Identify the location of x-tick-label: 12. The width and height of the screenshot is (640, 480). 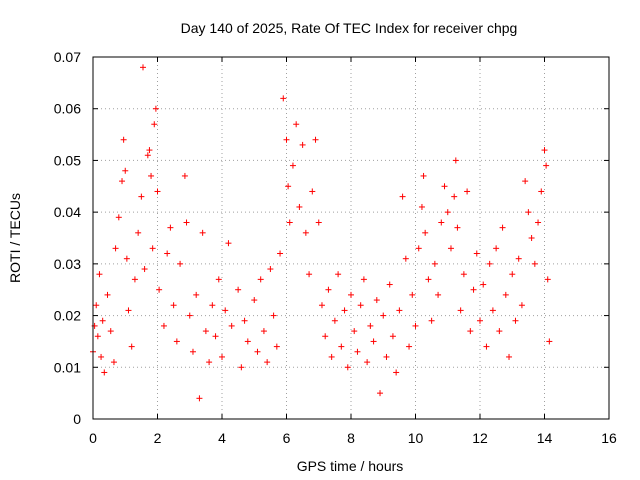
(480, 438).